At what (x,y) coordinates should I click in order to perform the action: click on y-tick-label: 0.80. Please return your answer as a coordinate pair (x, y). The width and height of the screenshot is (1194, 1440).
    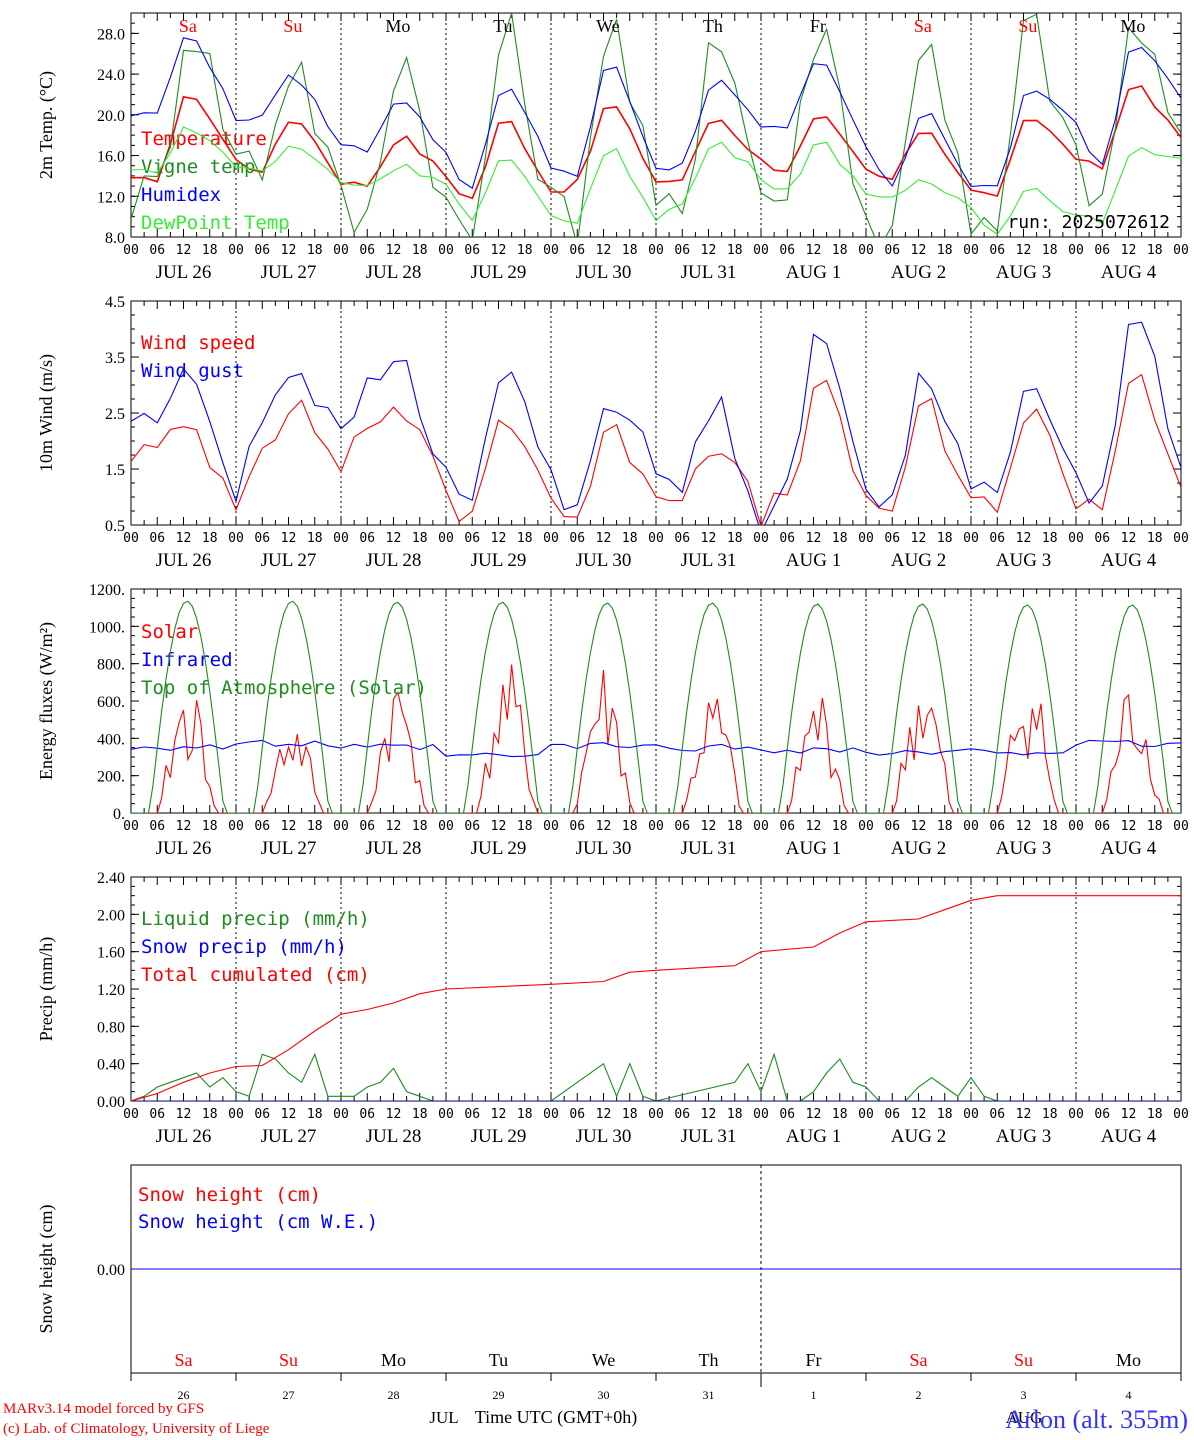
    Looking at the image, I should click on (111, 1027).